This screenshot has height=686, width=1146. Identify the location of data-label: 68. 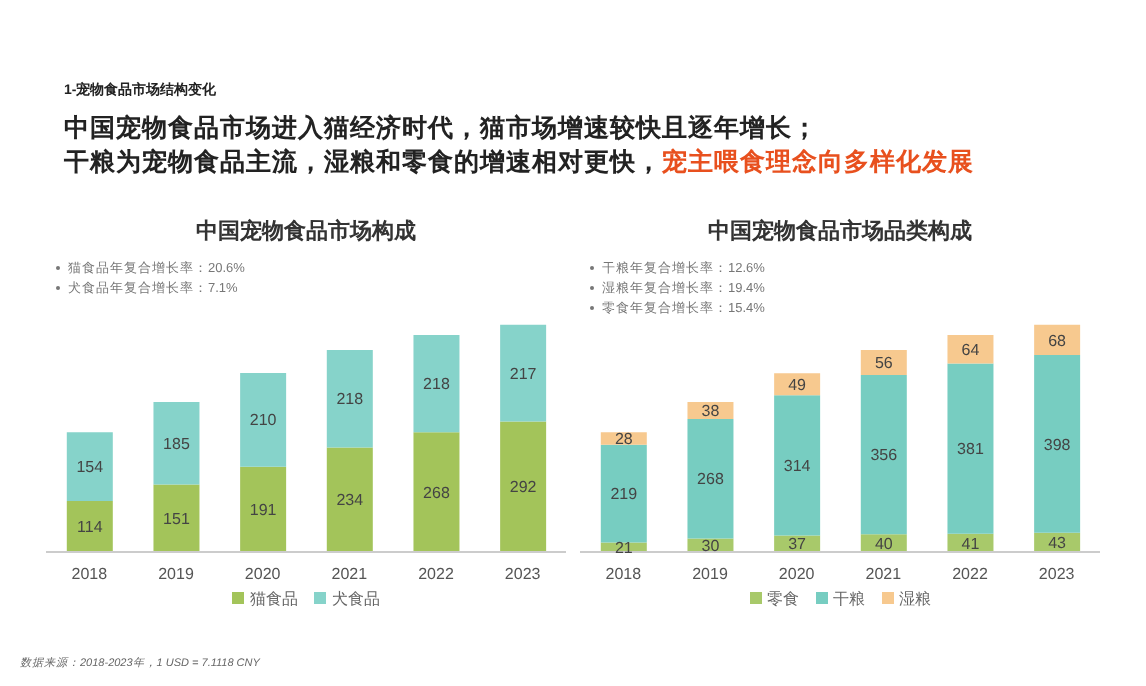
(1058, 340).